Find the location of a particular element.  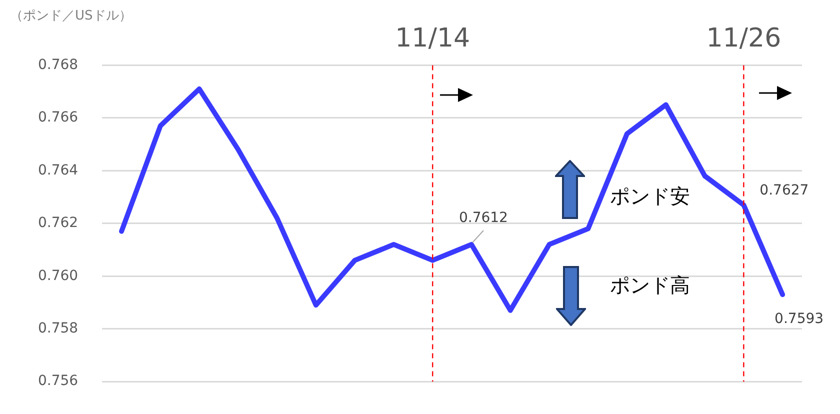

x-tick-label: 11/26 is located at coordinates (744, 38).